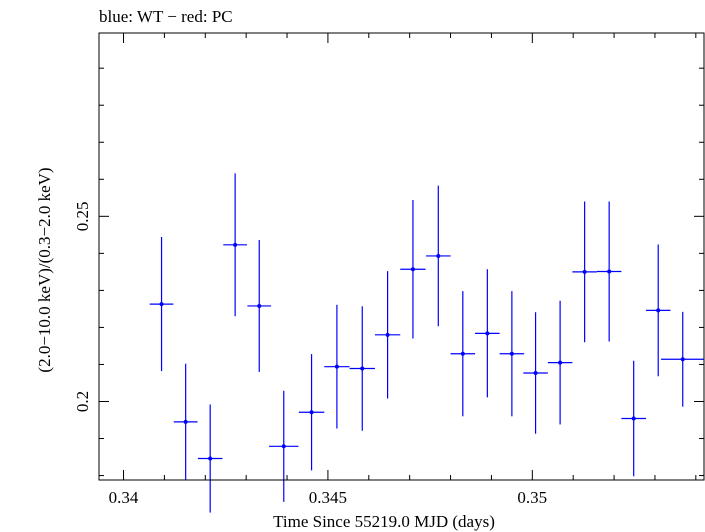 The height and width of the screenshot is (532, 705). I want to click on chart-title: blue: WT − red: PC, so click(166, 16).